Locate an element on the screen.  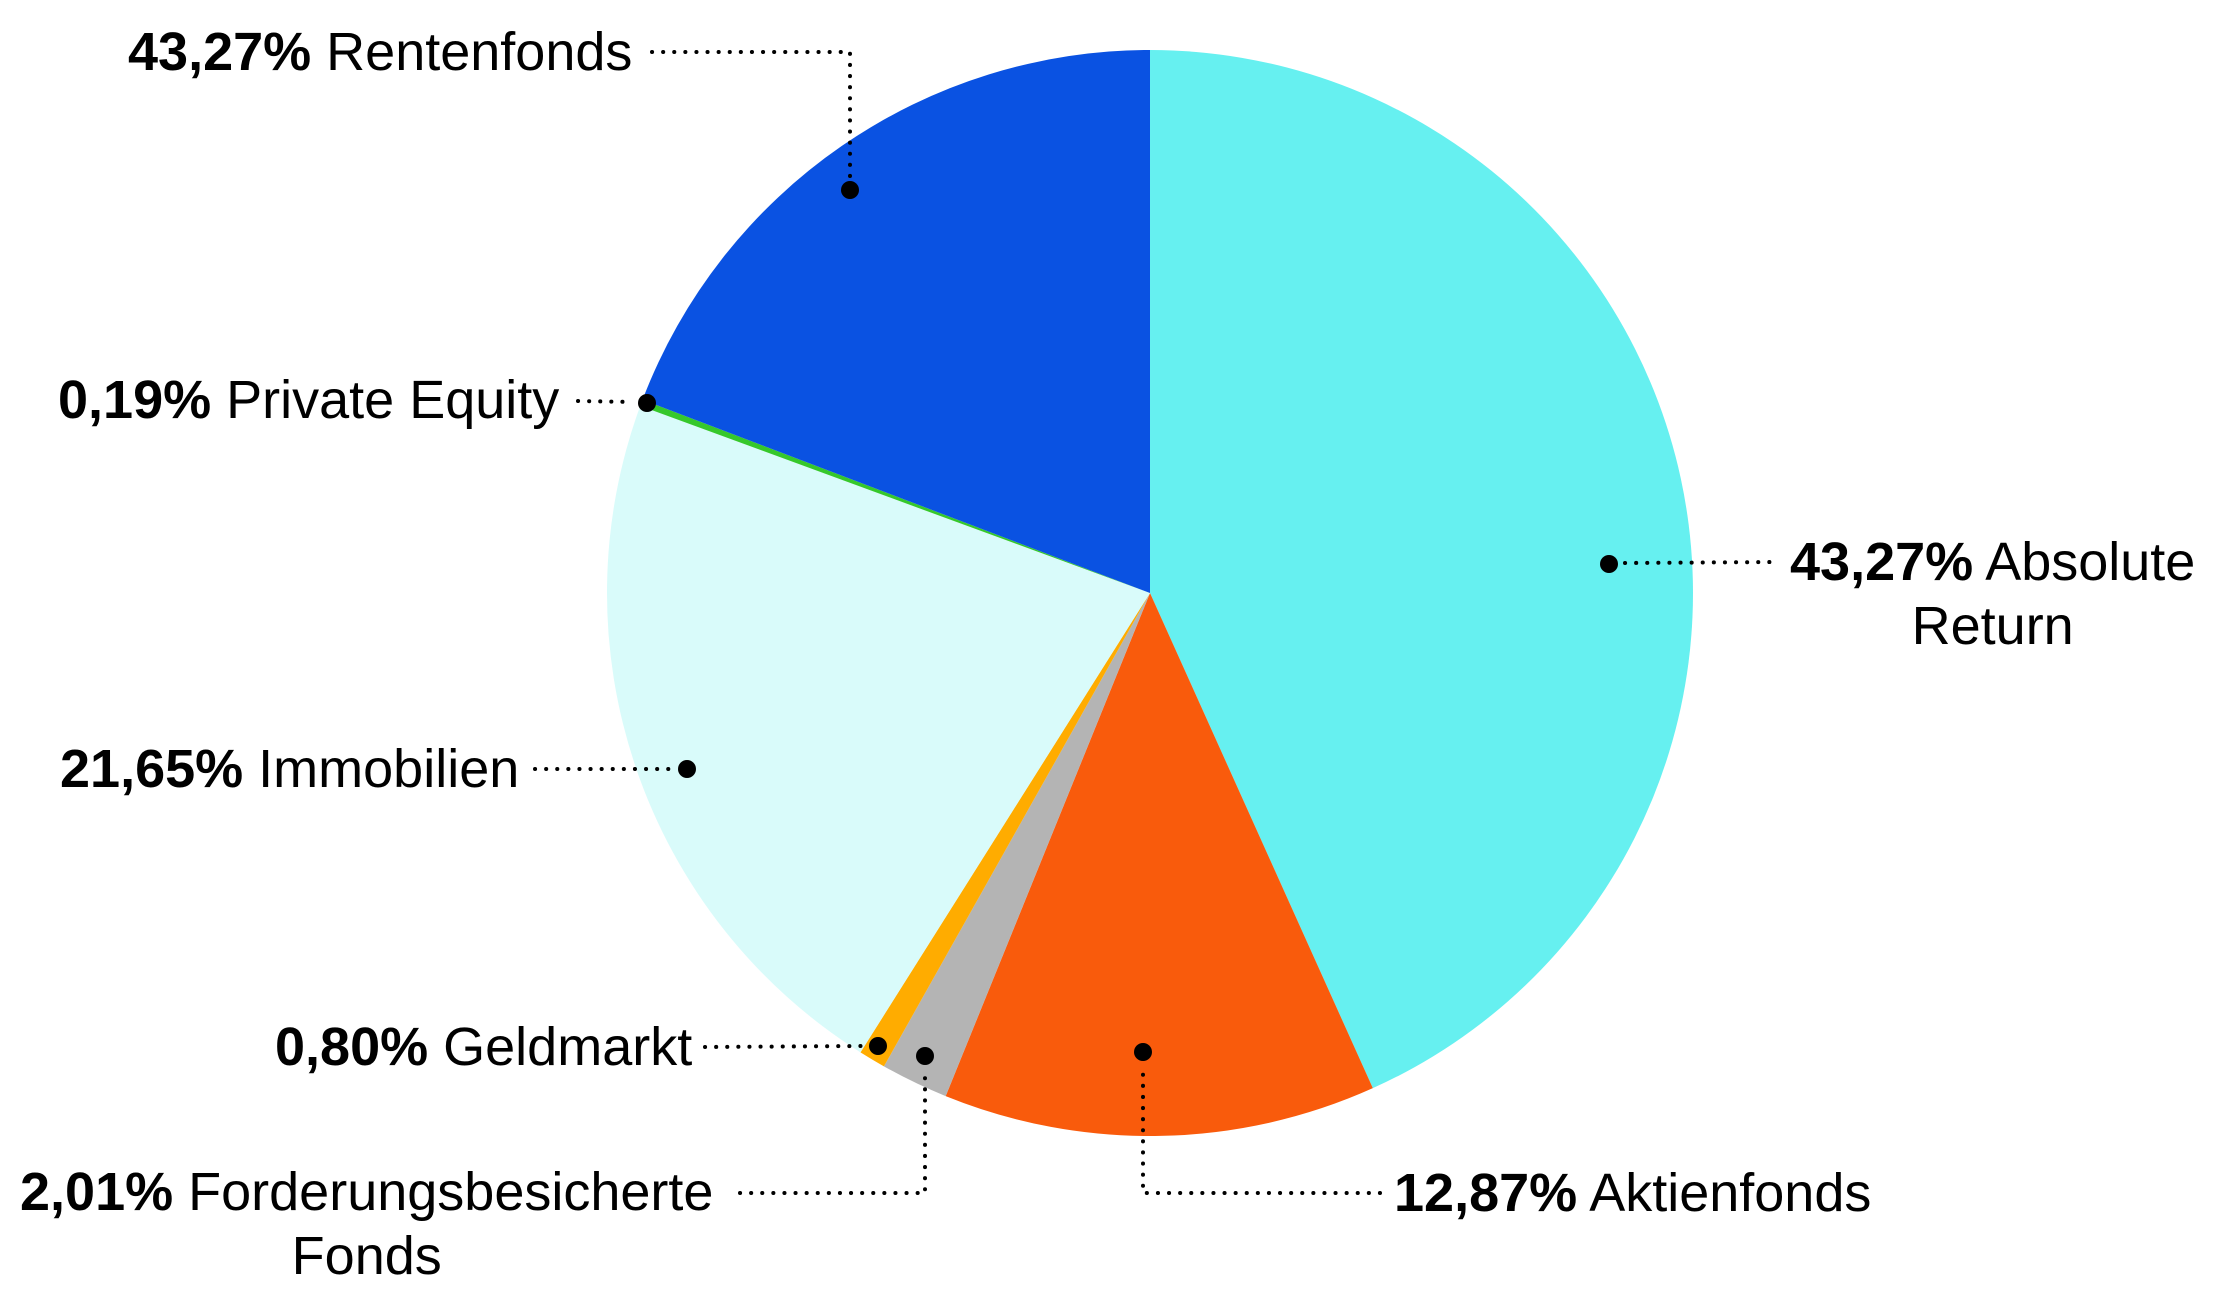
leader-dot-private-equity is located at coordinates (647, 403).